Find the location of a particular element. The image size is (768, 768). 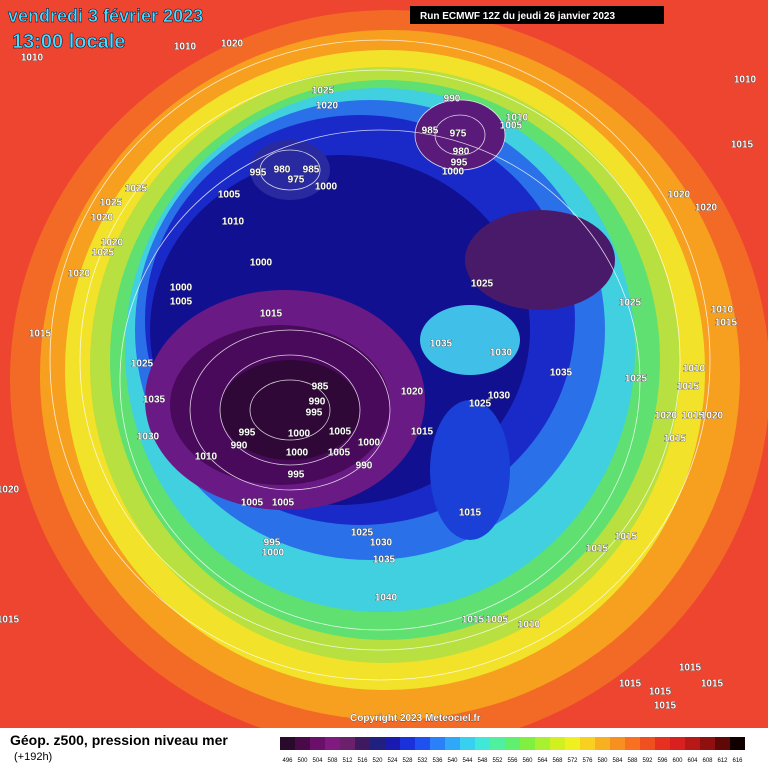

scale-label: 532 is located at coordinates (422, 761).